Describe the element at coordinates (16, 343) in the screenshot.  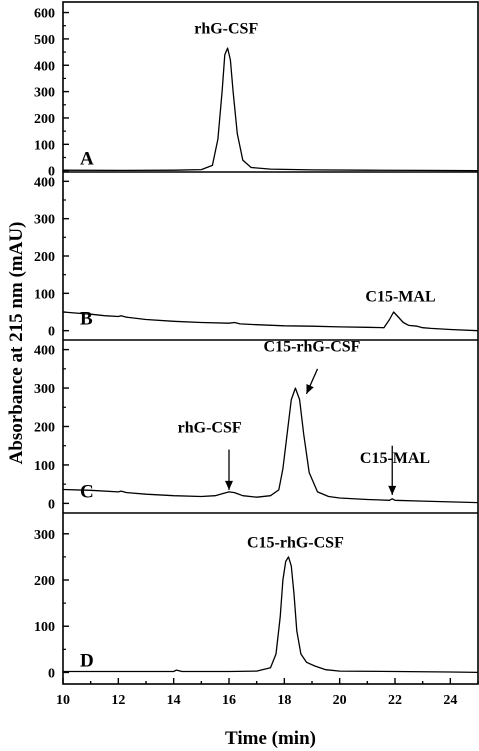
I see `y-axis-title: Absorbance at 215 nm (mAU)` at that location.